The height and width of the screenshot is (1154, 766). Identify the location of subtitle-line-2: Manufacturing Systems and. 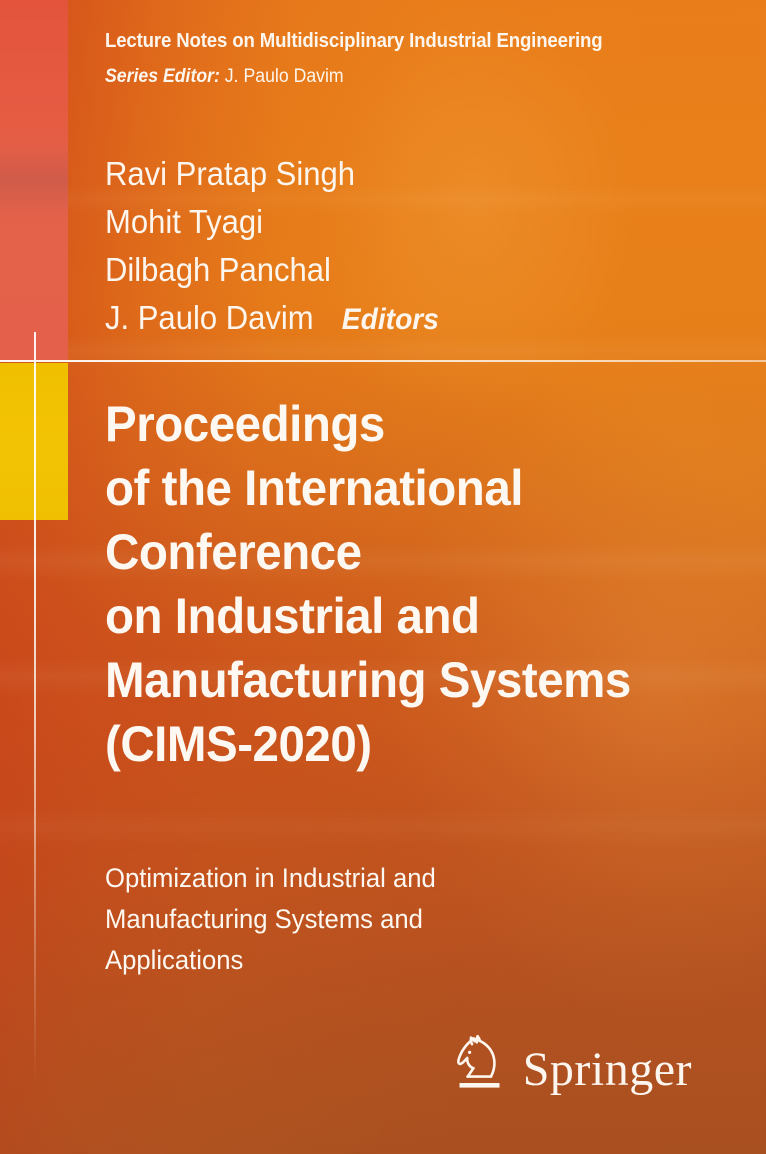
(264, 919).